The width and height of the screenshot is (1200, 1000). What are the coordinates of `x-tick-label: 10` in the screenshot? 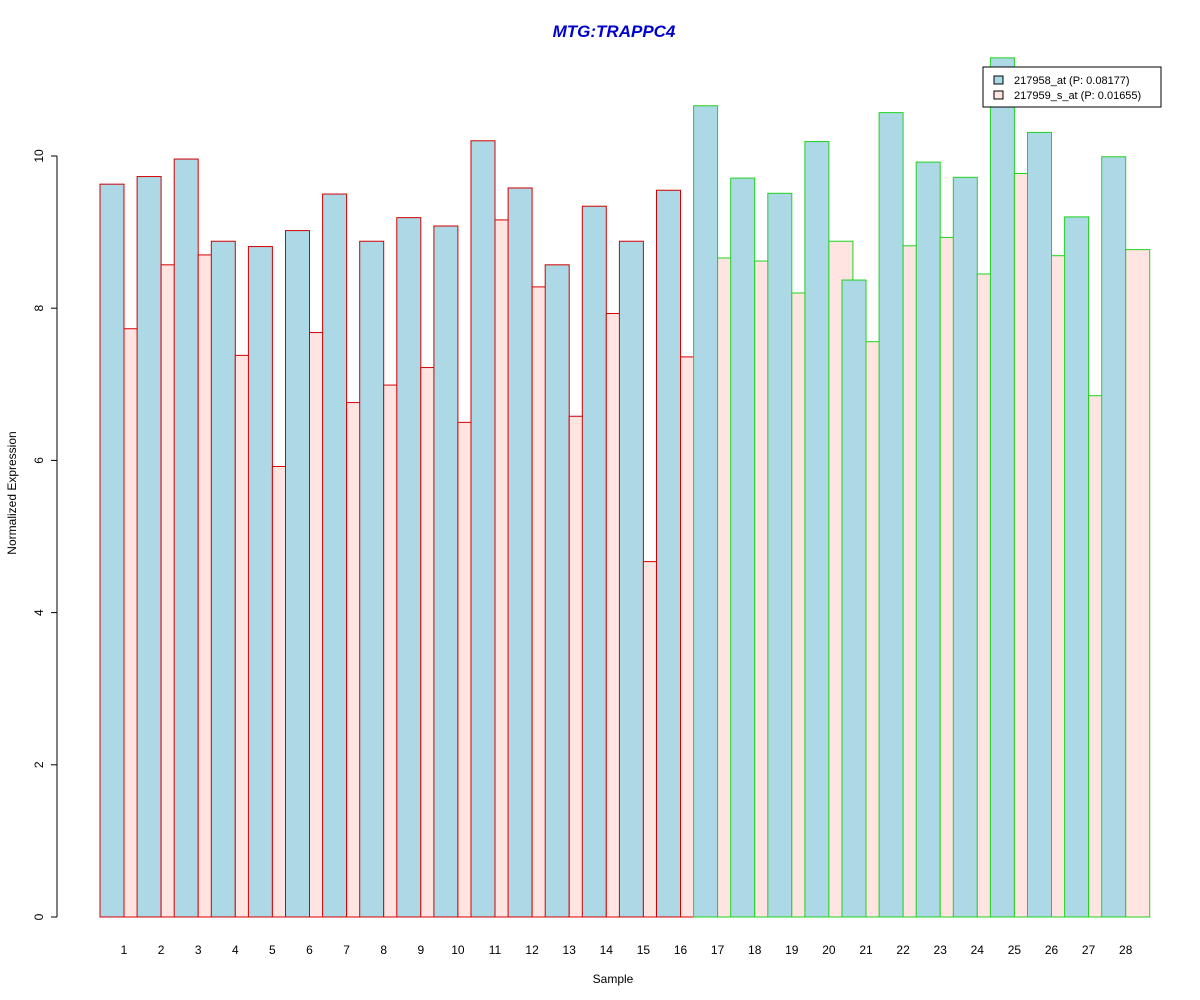 It's located at (458, 950).